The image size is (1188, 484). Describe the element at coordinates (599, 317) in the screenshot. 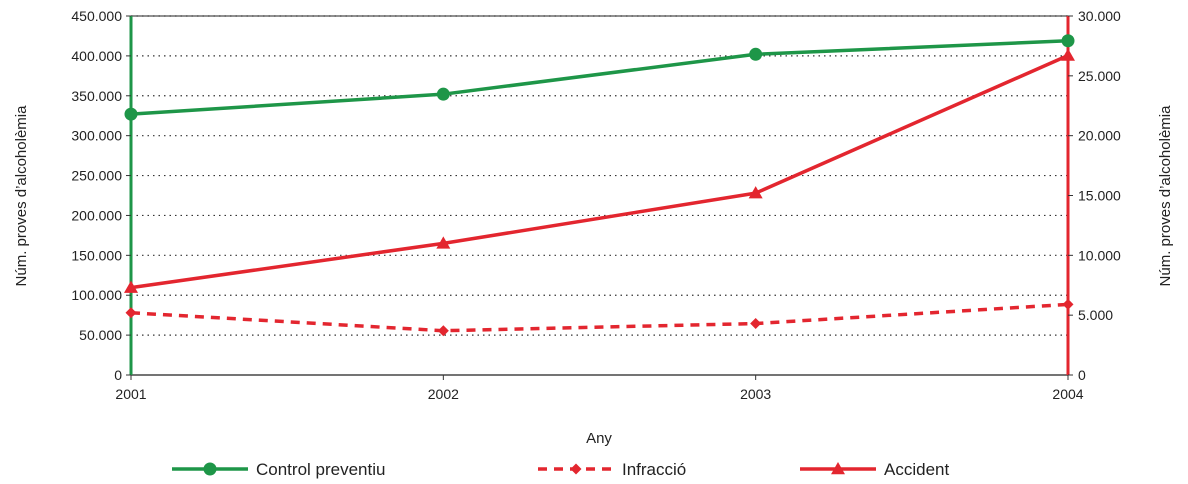

I see `series-line-infracci-` at that location.